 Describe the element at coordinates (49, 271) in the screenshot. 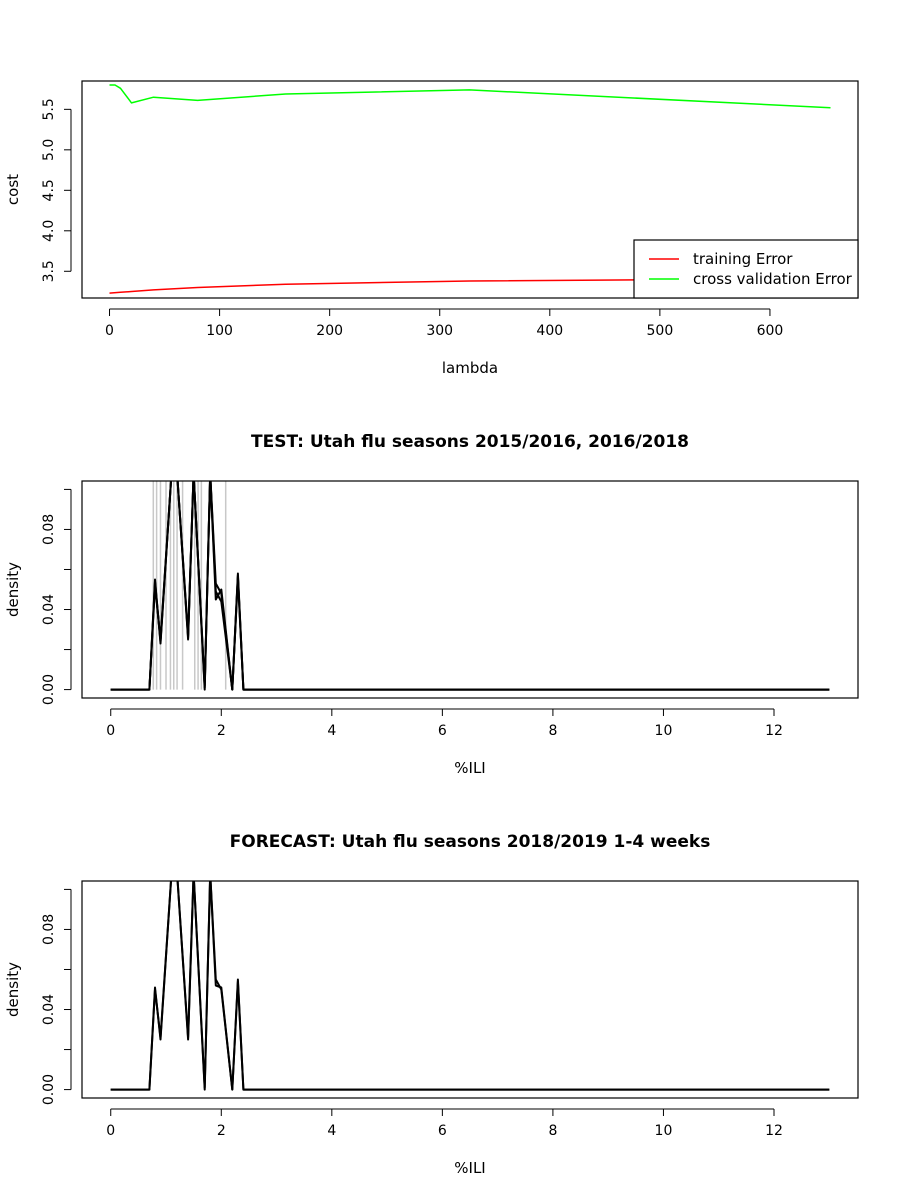

I see `y-tick-label: 3.5` at that location.